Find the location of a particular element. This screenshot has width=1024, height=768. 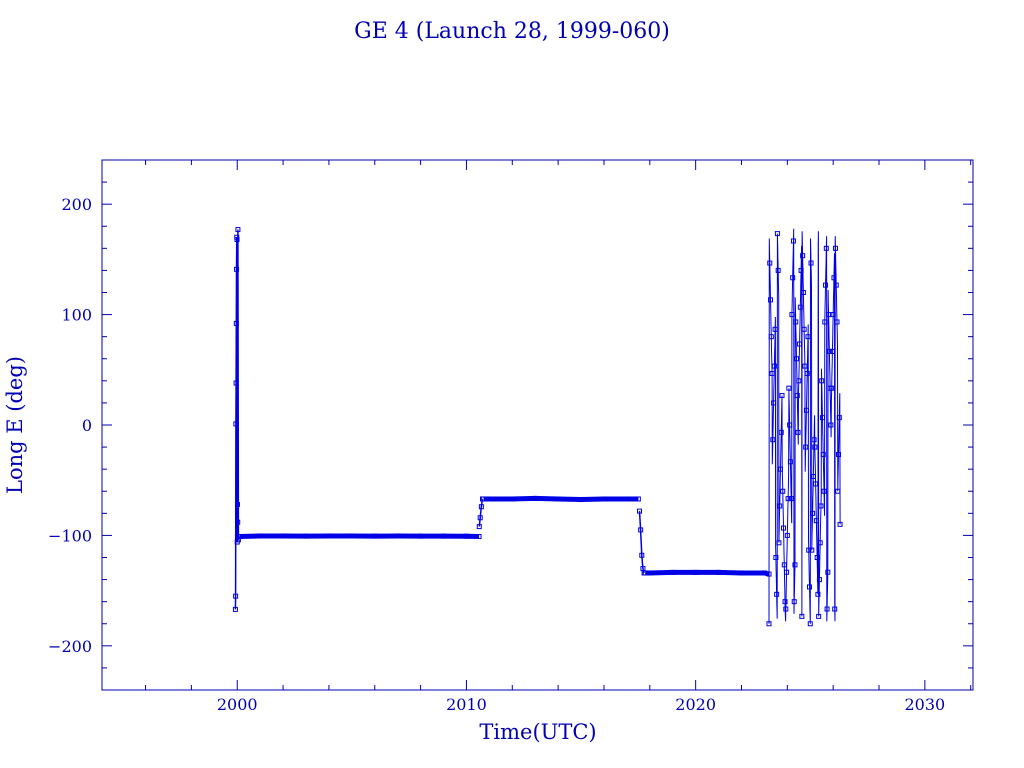

y-tick-label: −200 is located at coordinates (70, 646).